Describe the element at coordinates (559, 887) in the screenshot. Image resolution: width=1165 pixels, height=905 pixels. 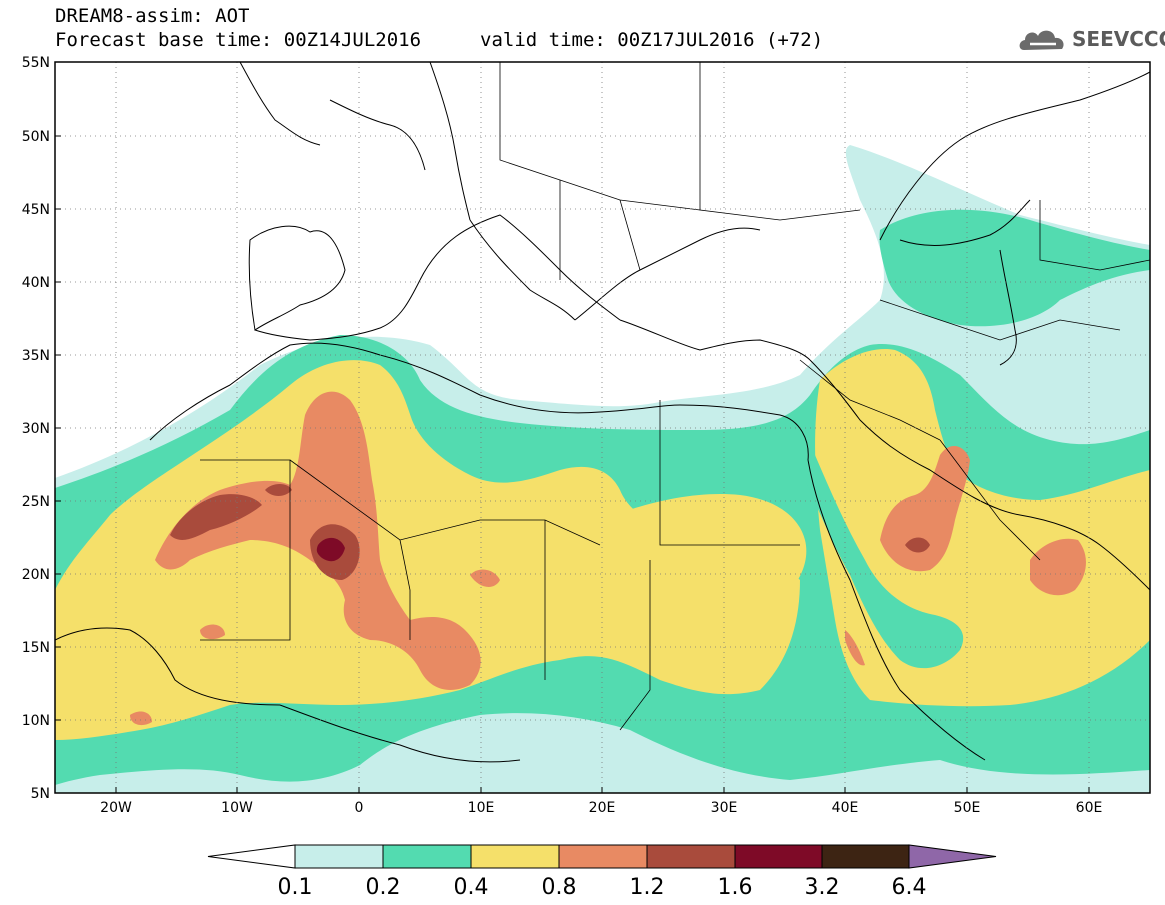
I see `colorbar-label: 0.8` at that location.